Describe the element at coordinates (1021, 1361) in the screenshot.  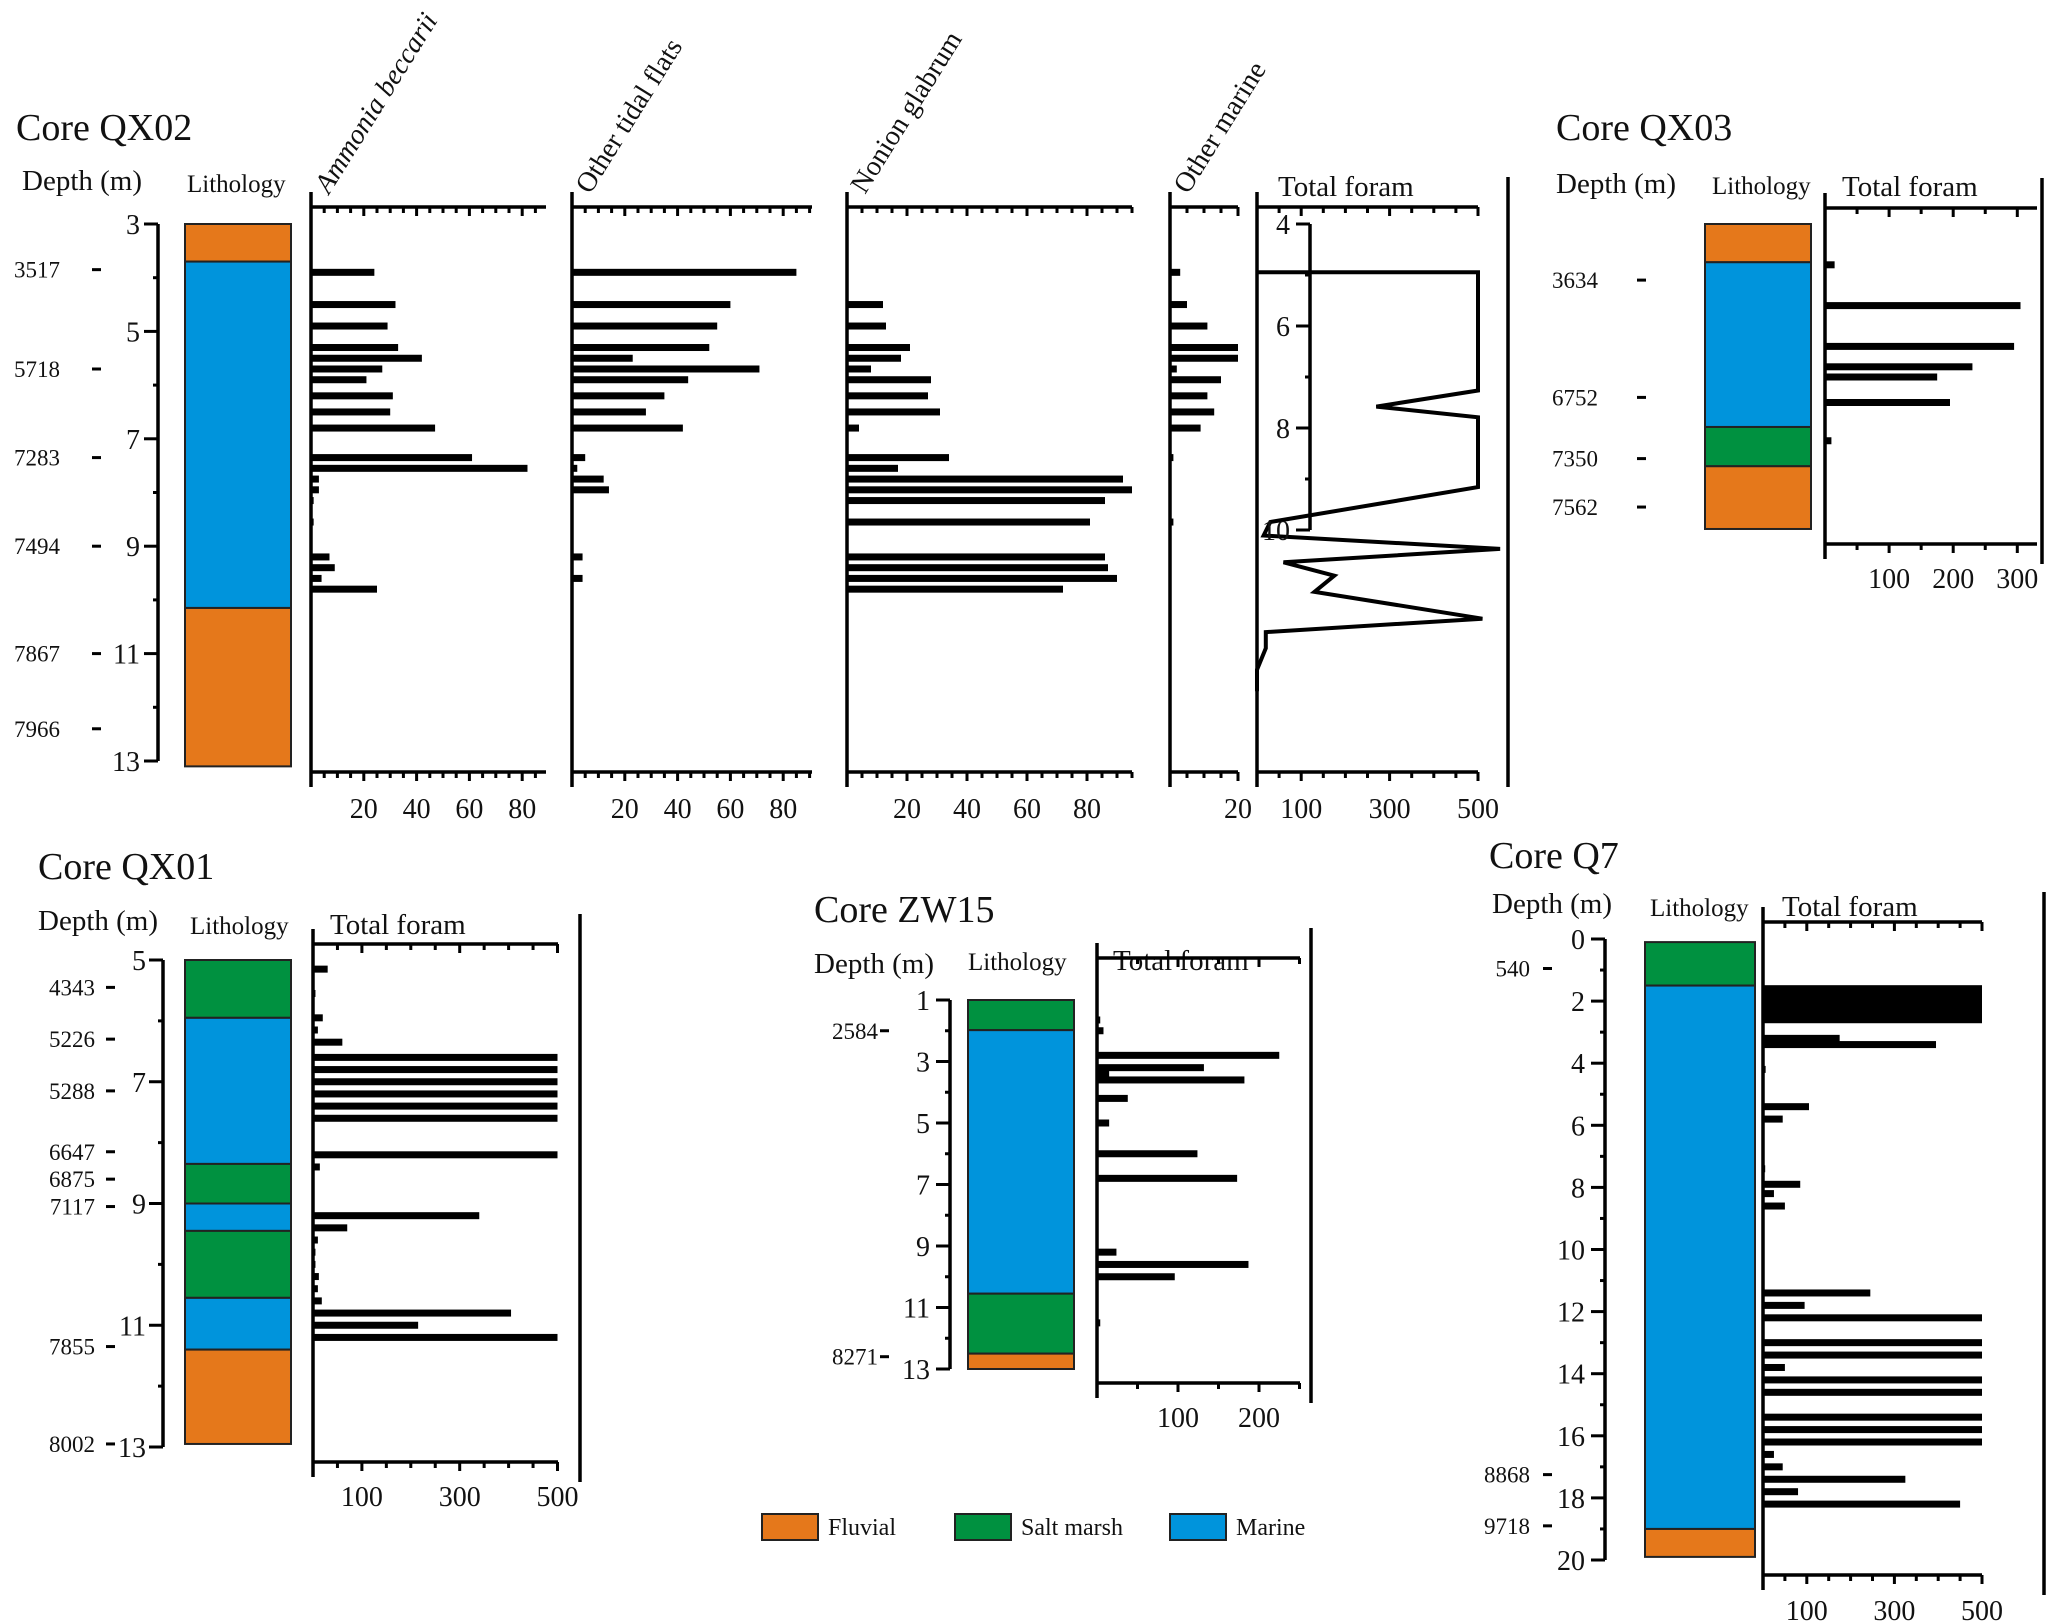
I see `lithology-unit-fluvial` at that location.